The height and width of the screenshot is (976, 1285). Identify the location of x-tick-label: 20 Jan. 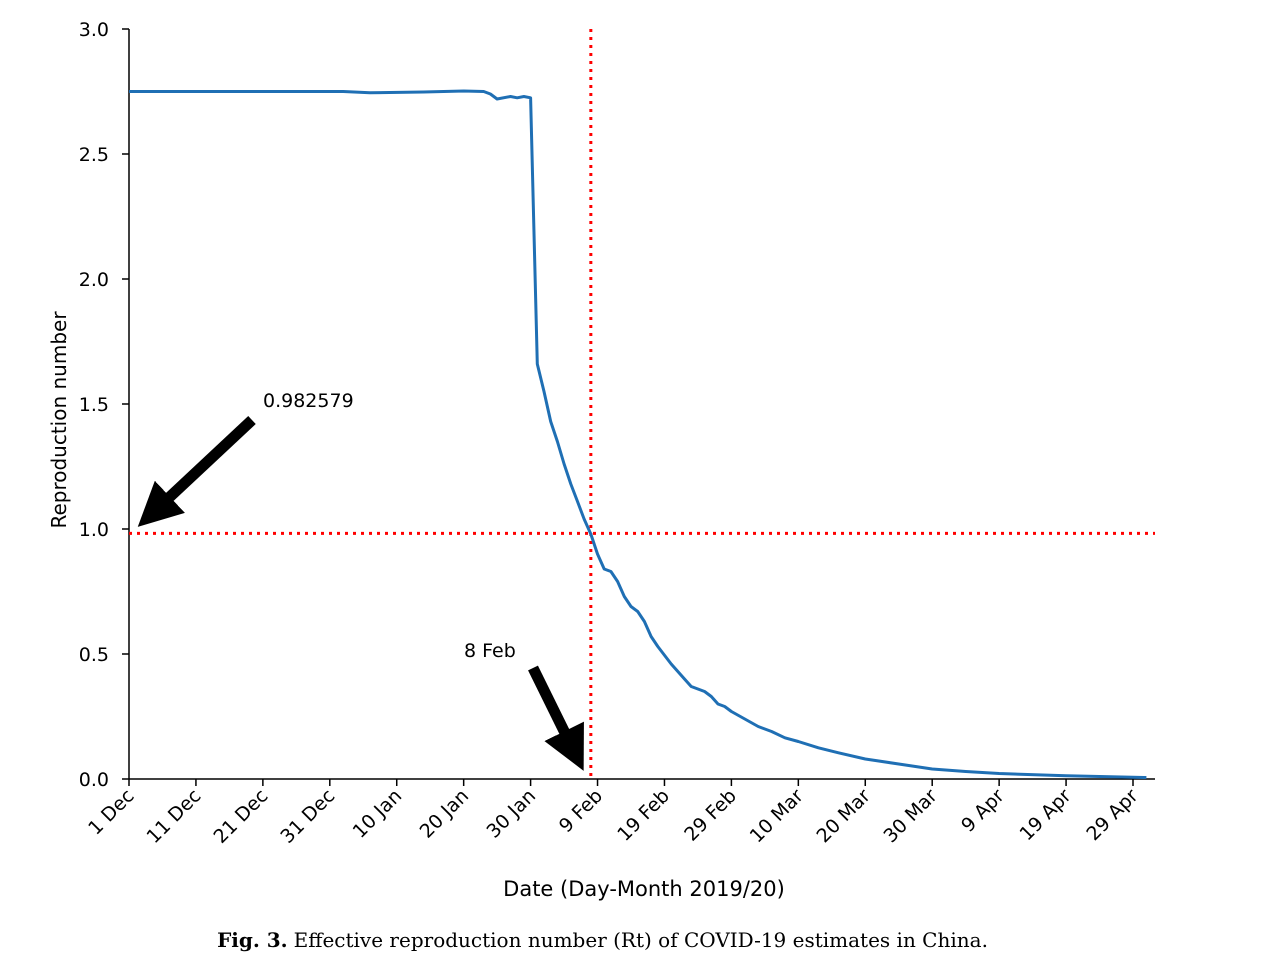
(445, 814).